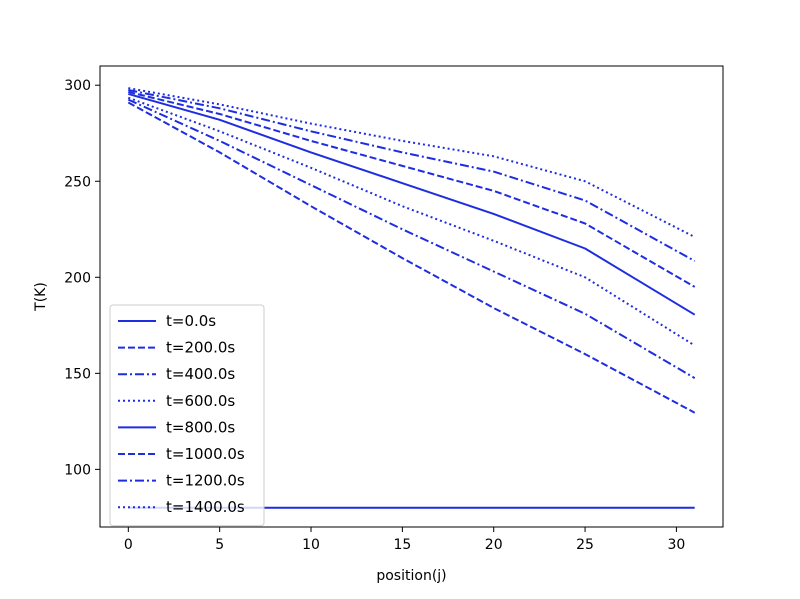 The height and width of the screenshot is (599, 800). What do you see at coordinates (77, 278) in the screenshot?
I see `y-tick-label: 200` at bounding box center [77, 278].